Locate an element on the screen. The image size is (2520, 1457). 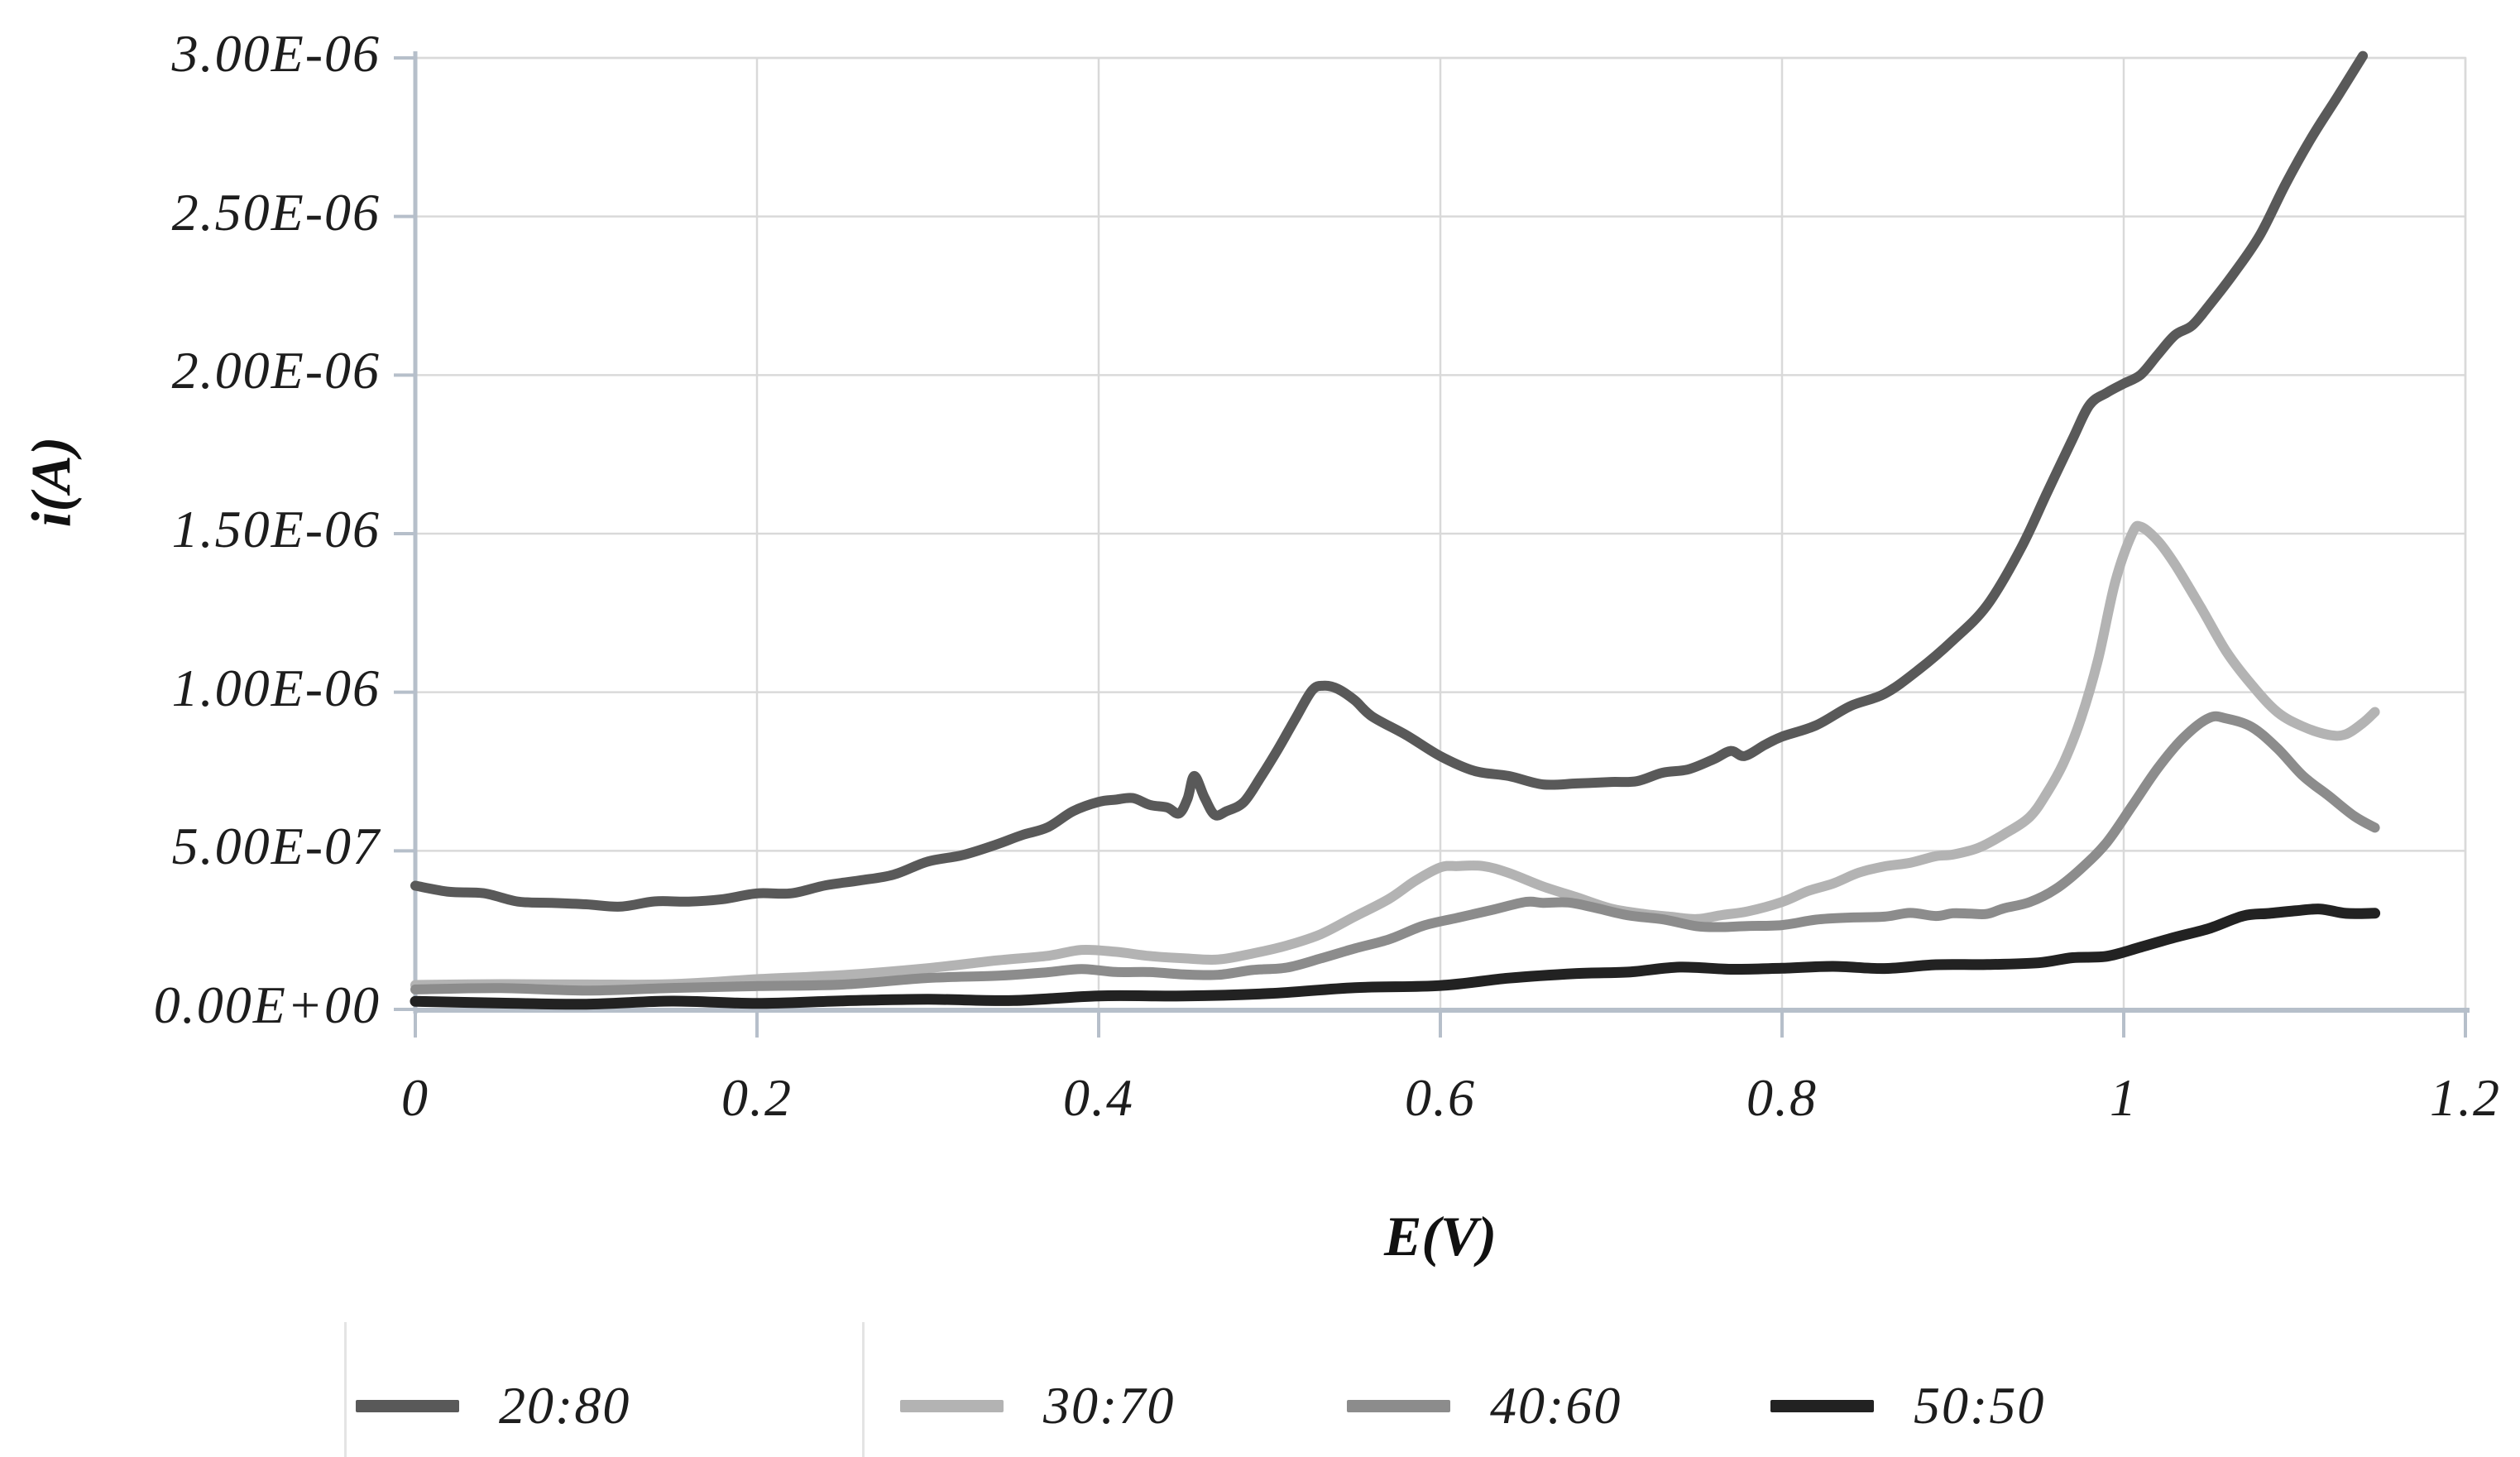
y-tick-label: 0.00E+00 is located at coordinates (267, 1004).